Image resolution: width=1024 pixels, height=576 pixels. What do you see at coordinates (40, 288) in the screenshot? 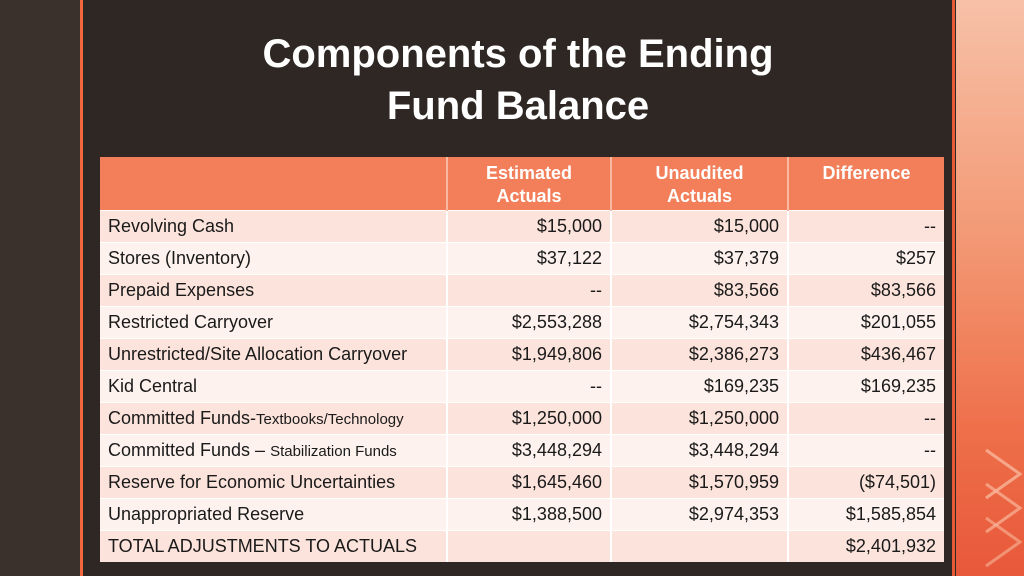
I see `left-decor-band` at bounding box center [40, 288].